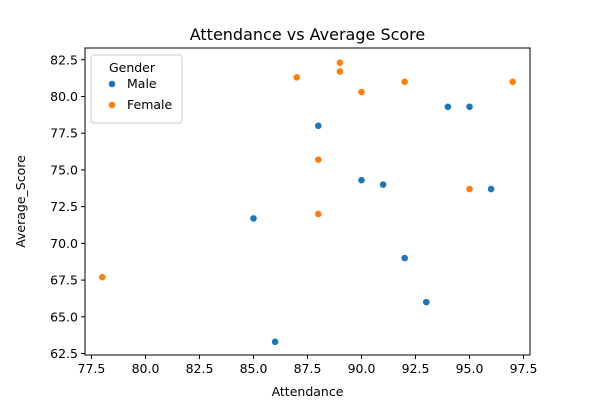 Image resolution: width=600 pixels, height=400 pixels. I want to click on y-tick-label: 75.0, so click(64, 169).